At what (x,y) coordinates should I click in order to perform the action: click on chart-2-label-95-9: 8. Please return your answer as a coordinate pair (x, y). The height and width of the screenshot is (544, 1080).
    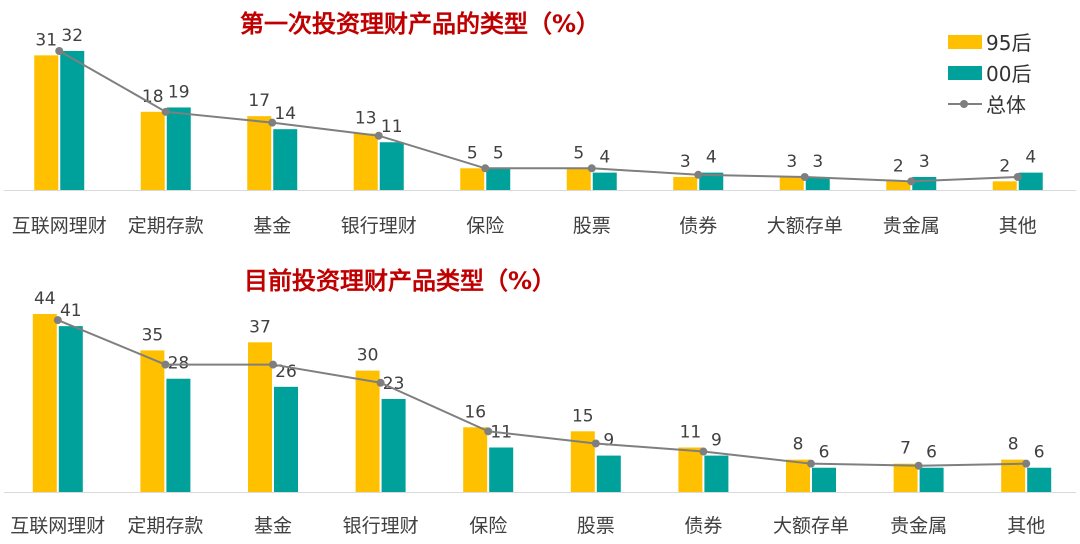
    Looking at the image, I should click on (1013, 445).